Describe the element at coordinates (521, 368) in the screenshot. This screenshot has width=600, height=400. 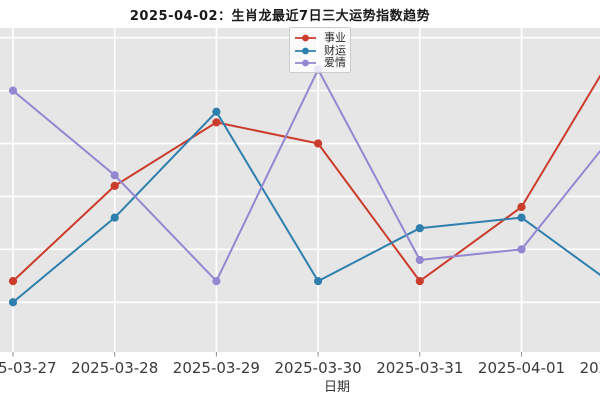
I see `x-tick-label: 2025-04-01` at that location.